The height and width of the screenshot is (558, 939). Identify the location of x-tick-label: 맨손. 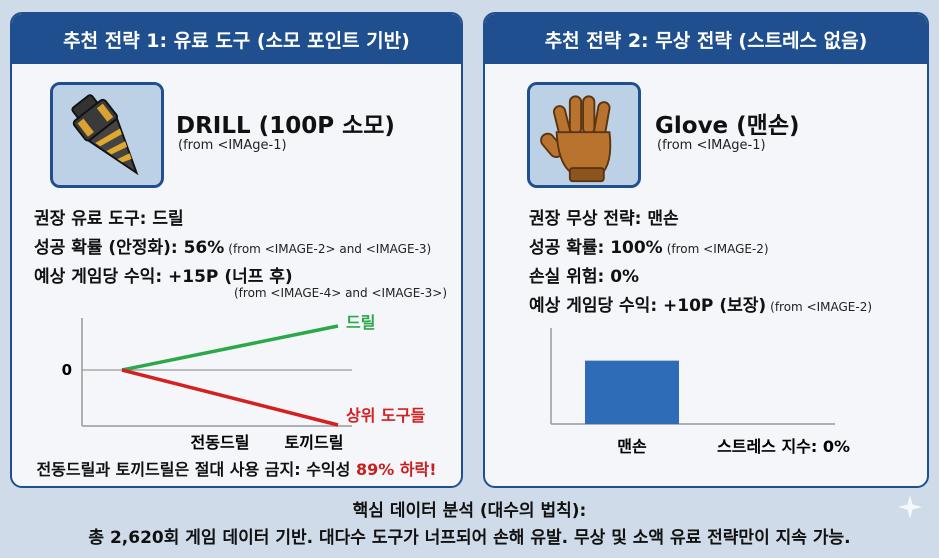
(632, 446).